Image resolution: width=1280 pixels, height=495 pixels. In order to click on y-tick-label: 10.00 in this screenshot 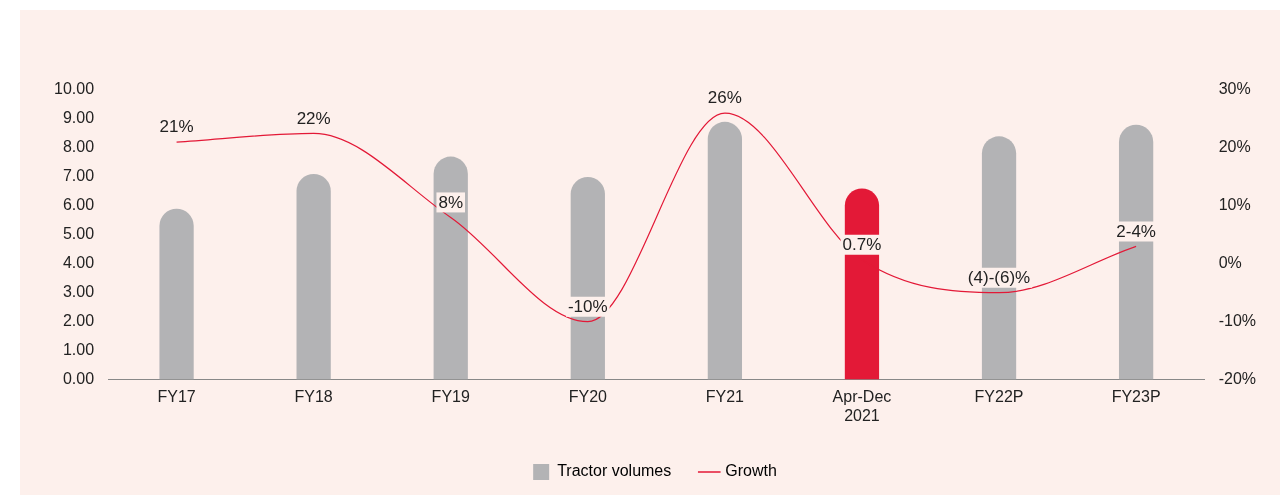, I will do `click(74, 89)`.